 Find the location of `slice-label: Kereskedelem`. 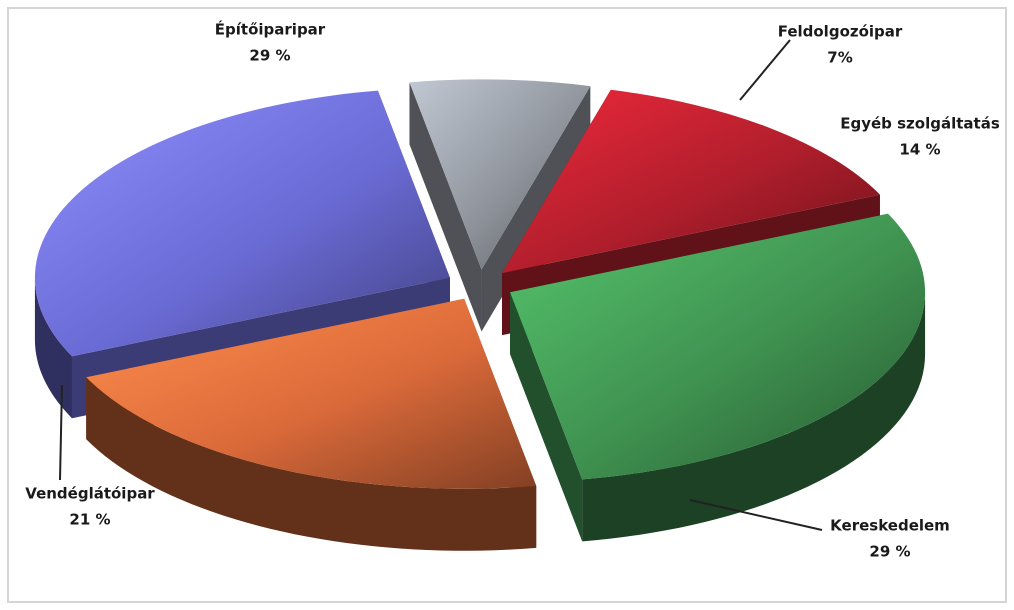

slice-label: Kereskedelem is located at coordinates (890, 526).